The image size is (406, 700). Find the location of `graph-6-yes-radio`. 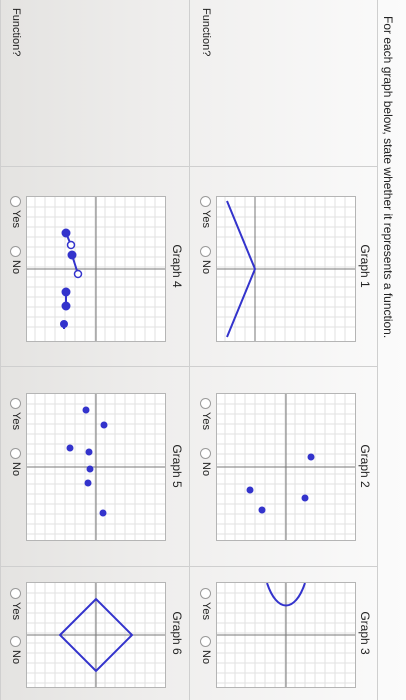

graph-6-yes-radio is located at coordinates (16, 593).